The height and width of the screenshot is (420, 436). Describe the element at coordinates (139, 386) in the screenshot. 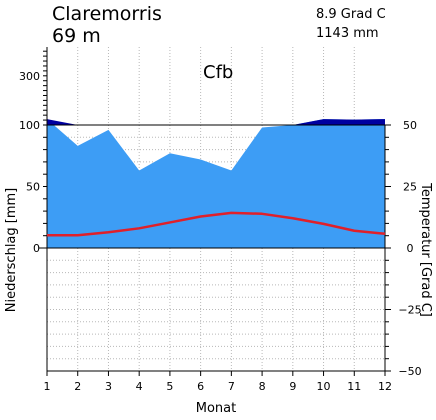

I see `x-tick-label: 4` at that location.